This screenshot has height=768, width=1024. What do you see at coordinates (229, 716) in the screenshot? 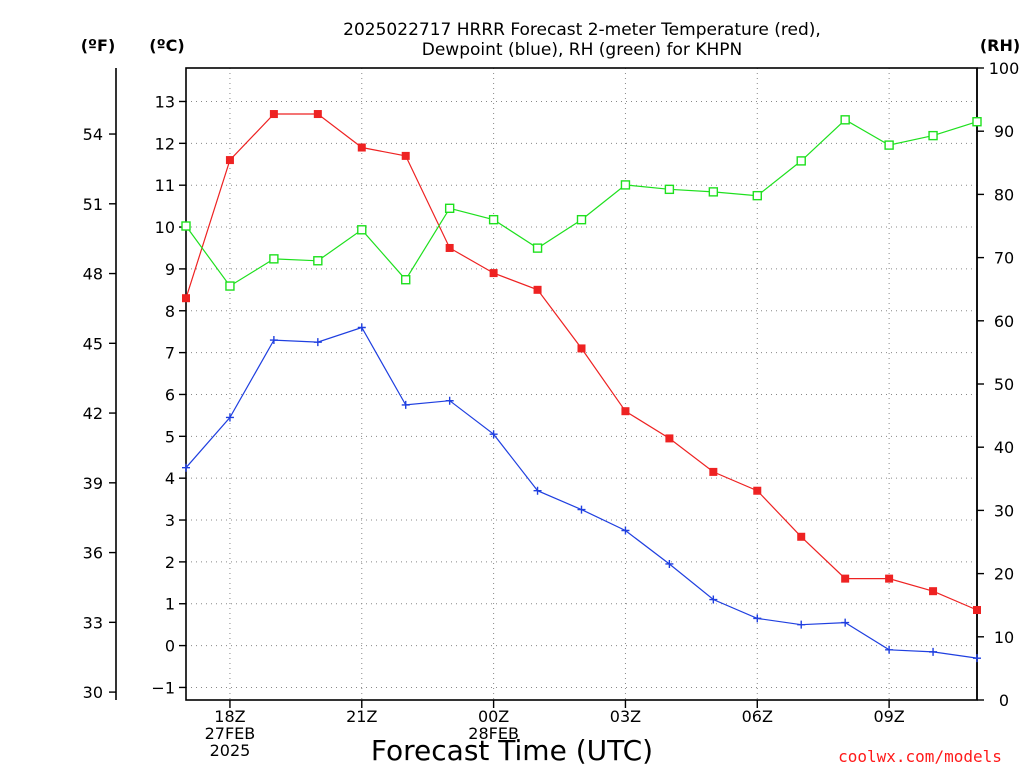
I see `x-tick-label: 18Z` at bounding box center [229, 716].